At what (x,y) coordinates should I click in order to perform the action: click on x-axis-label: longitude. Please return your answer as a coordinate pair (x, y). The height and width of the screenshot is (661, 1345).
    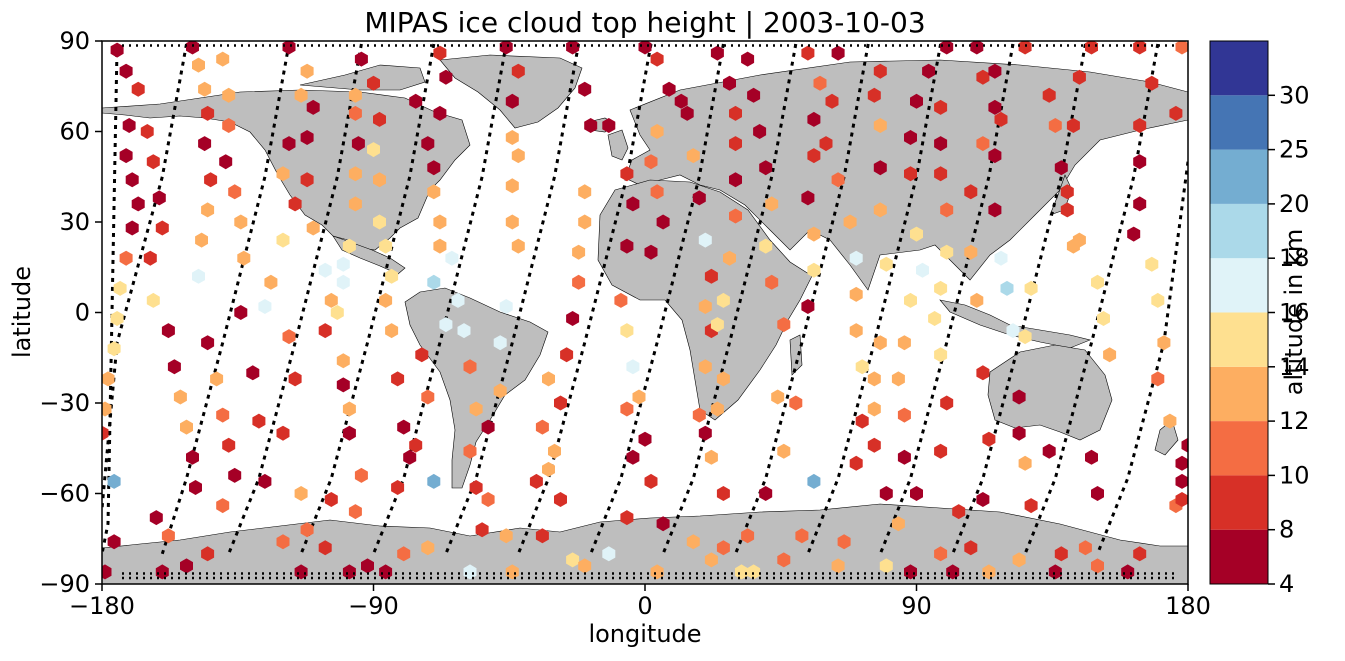
    Looking at the image, I should click on (644, 634).